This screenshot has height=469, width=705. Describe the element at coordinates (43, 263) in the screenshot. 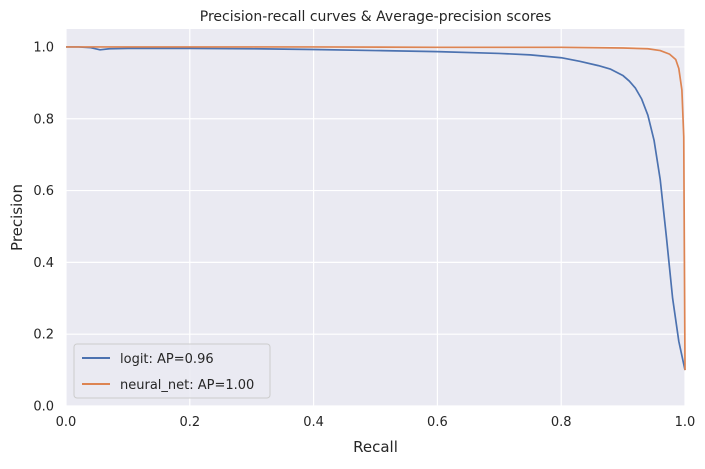

I see `y-tick-label-2: 0.4` at that location.